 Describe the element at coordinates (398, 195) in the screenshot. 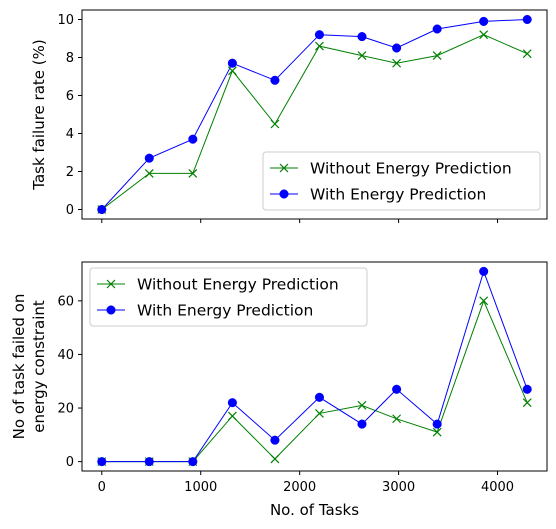

I see `top-legend-label-1: With Energy Prediction` at that location.